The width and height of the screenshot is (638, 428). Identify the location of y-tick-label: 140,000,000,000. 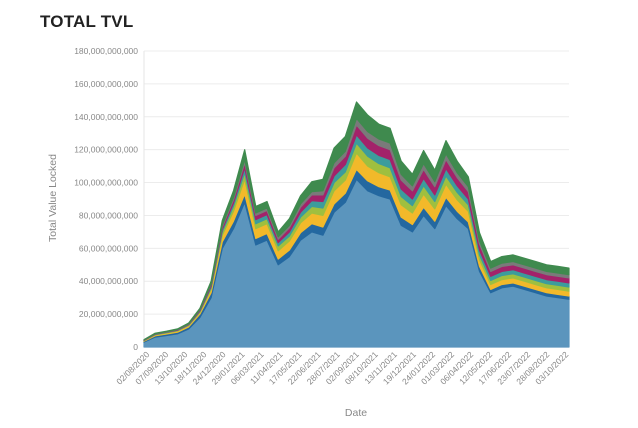
(106, 117).